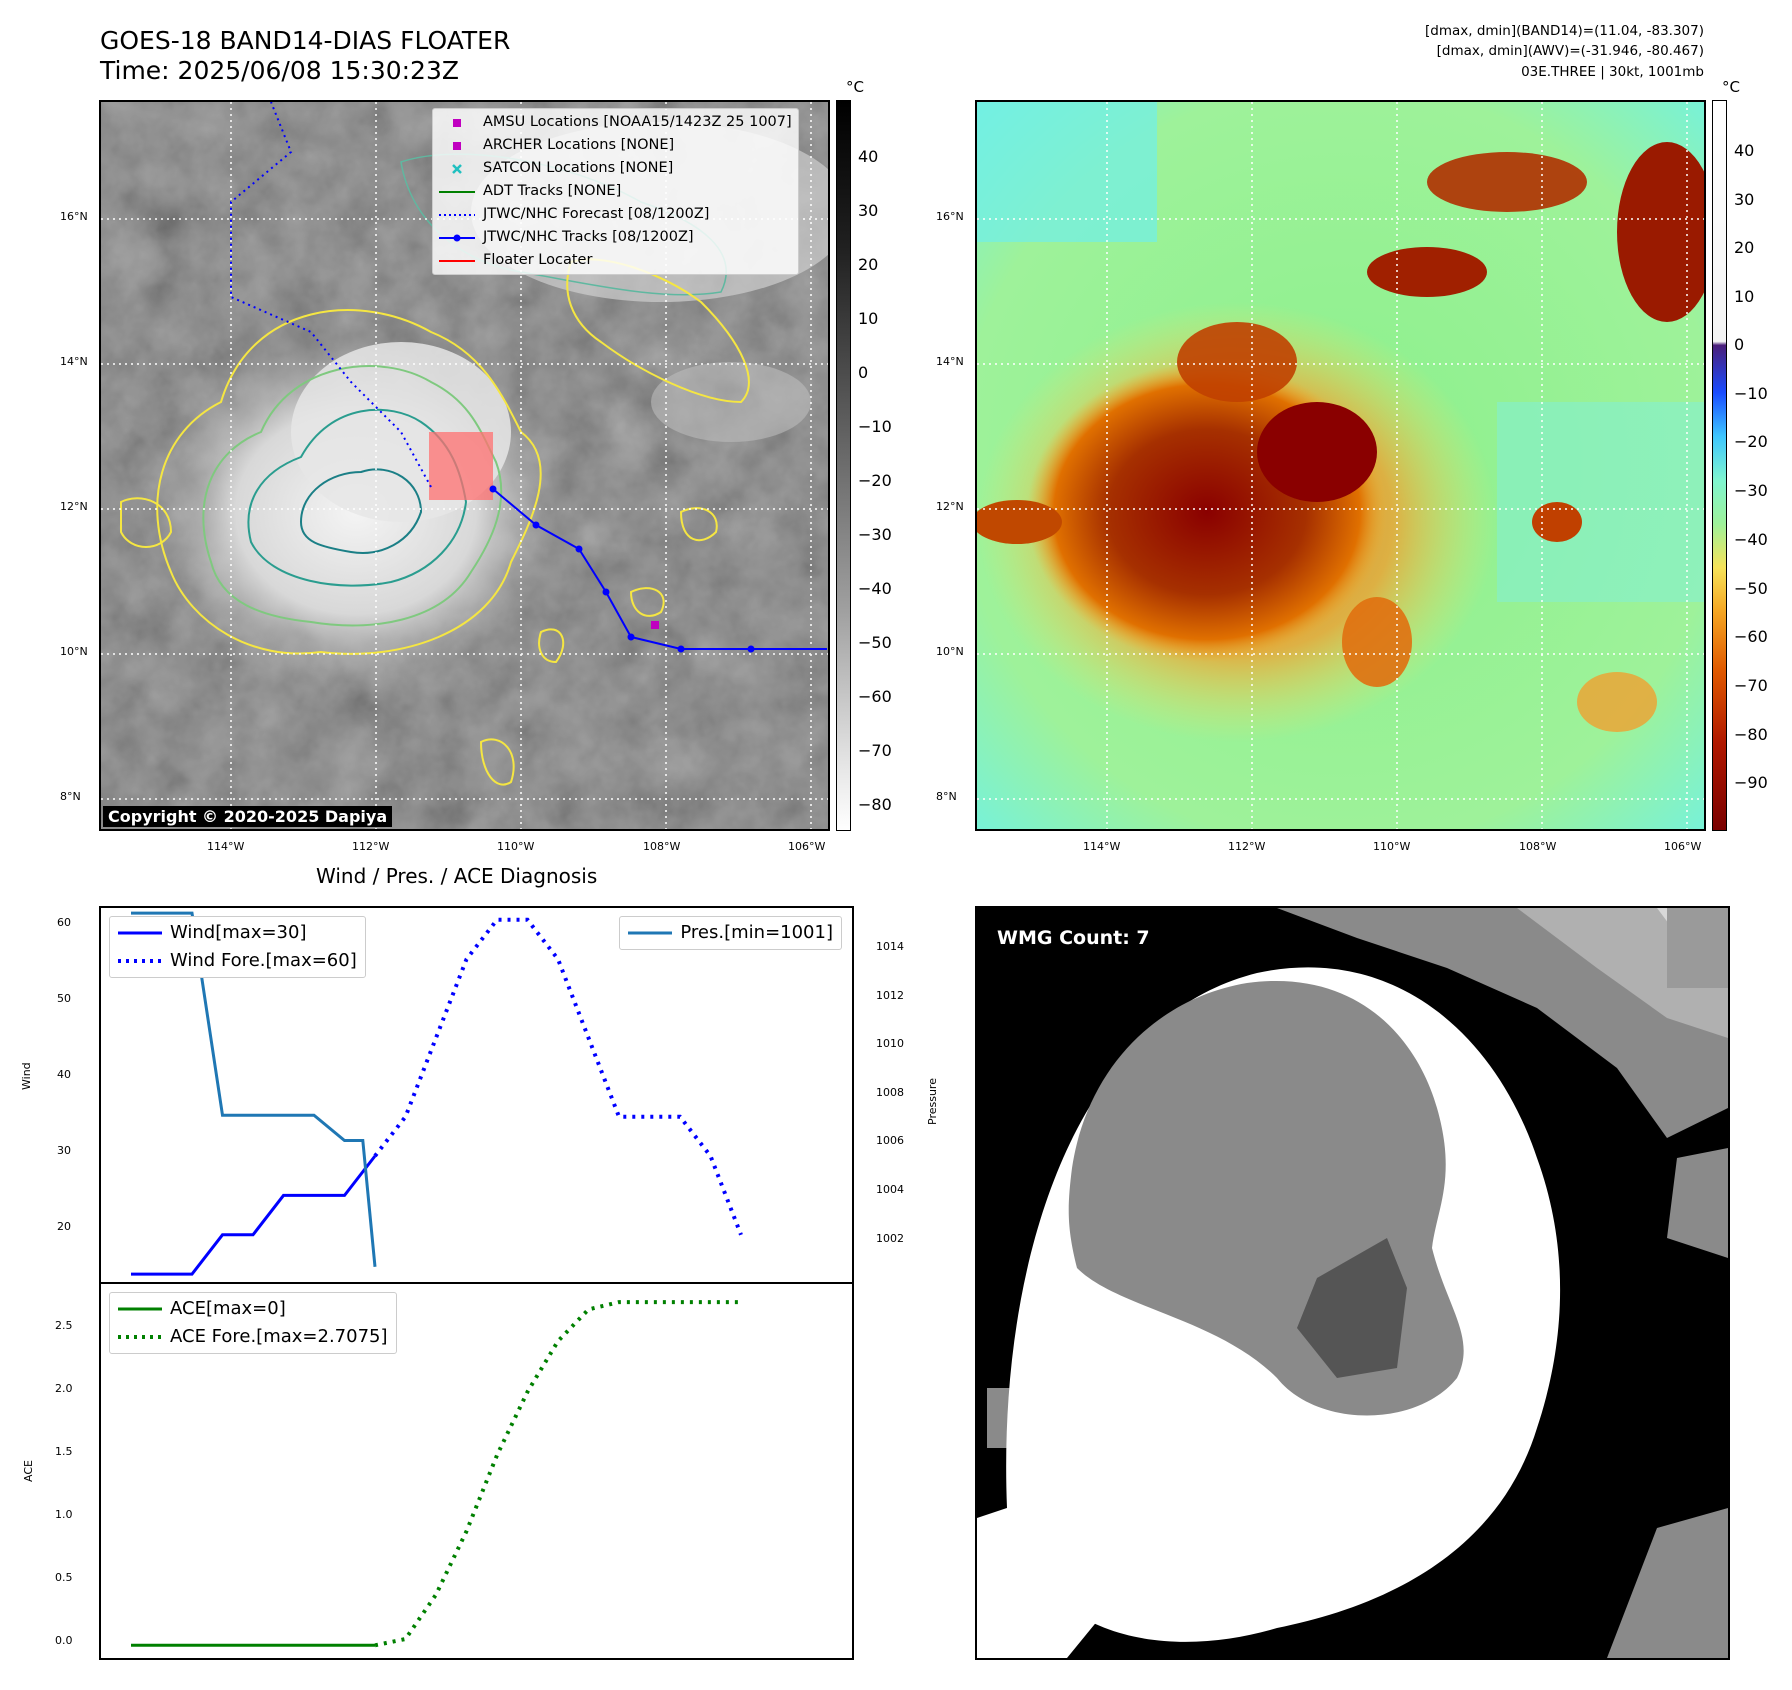  Describe the element at coordinates (946, 796) in the screenshot. I see `awv-lat-label: 8°N` at that location.